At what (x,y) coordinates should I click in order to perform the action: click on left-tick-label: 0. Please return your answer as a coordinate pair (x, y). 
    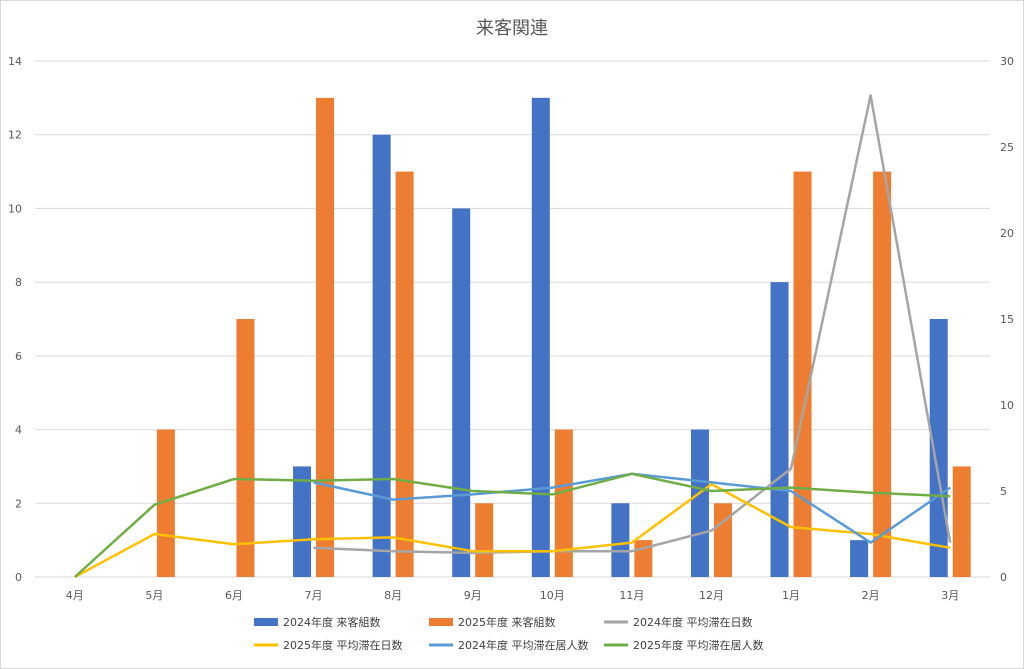
    Looking at the image, I should click on (18, 577).